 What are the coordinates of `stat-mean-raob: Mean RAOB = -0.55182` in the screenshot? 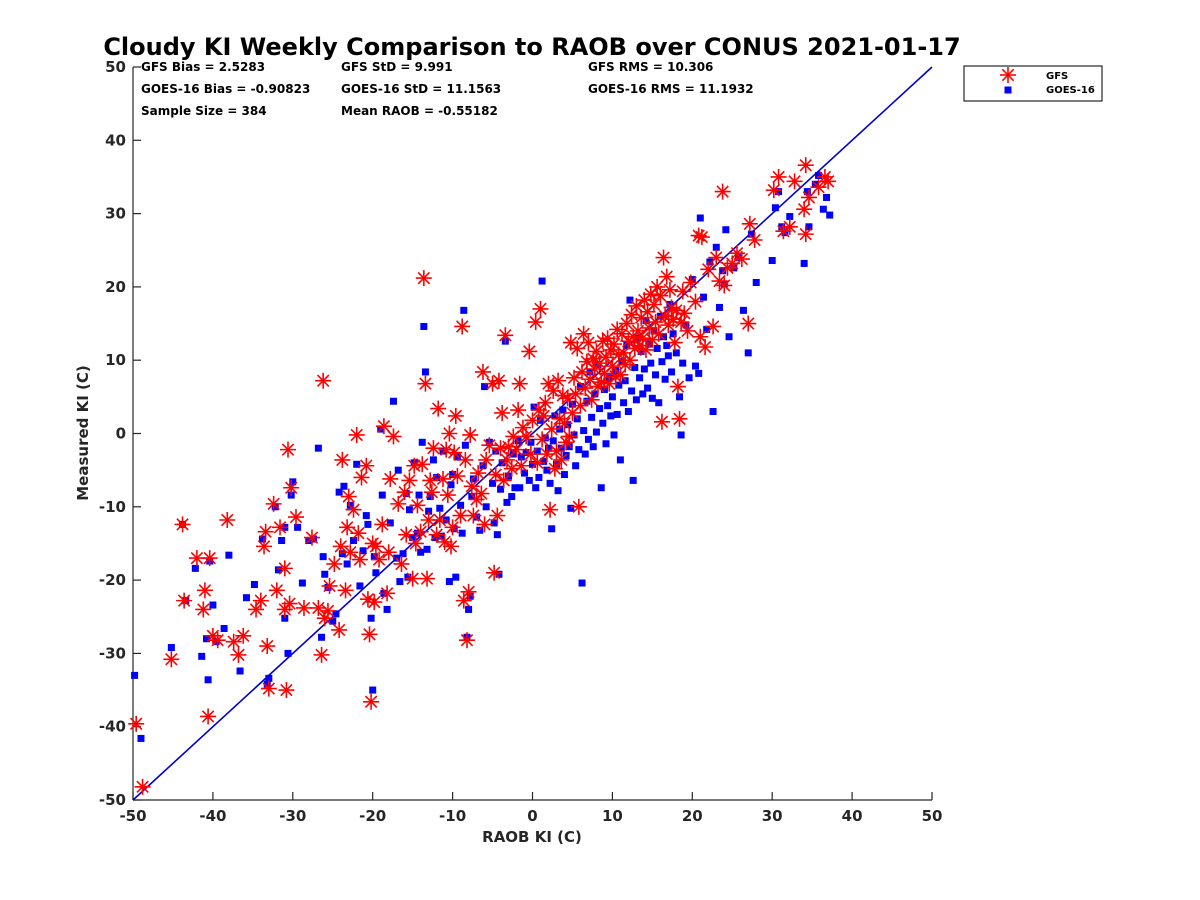 It's located at (419, 111).